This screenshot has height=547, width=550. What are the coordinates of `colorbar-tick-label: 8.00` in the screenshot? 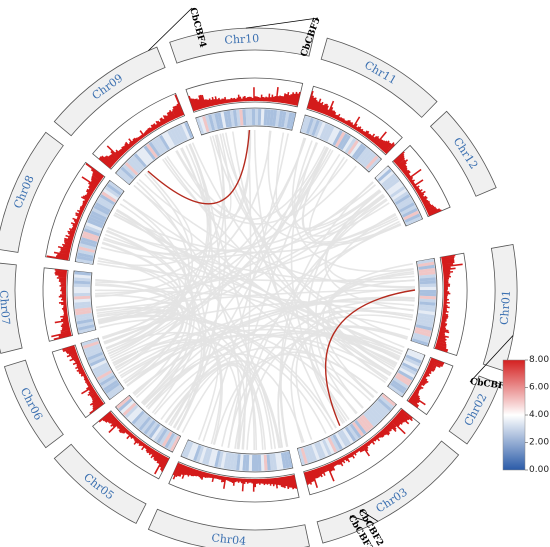 It's located at (539, 360).